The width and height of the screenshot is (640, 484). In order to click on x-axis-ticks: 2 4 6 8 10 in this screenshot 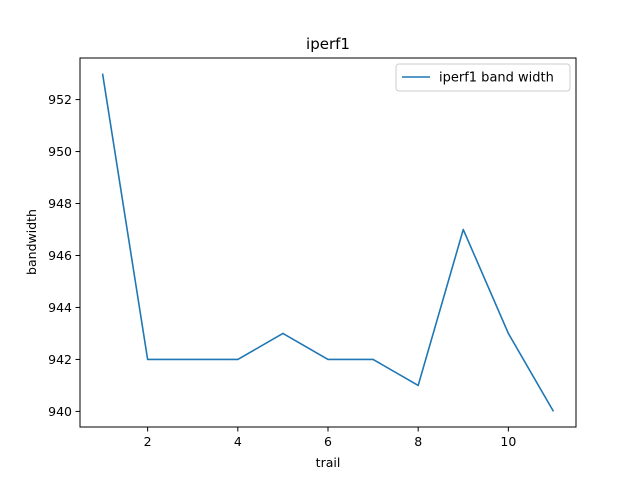, I will do `click(330, 438)`.